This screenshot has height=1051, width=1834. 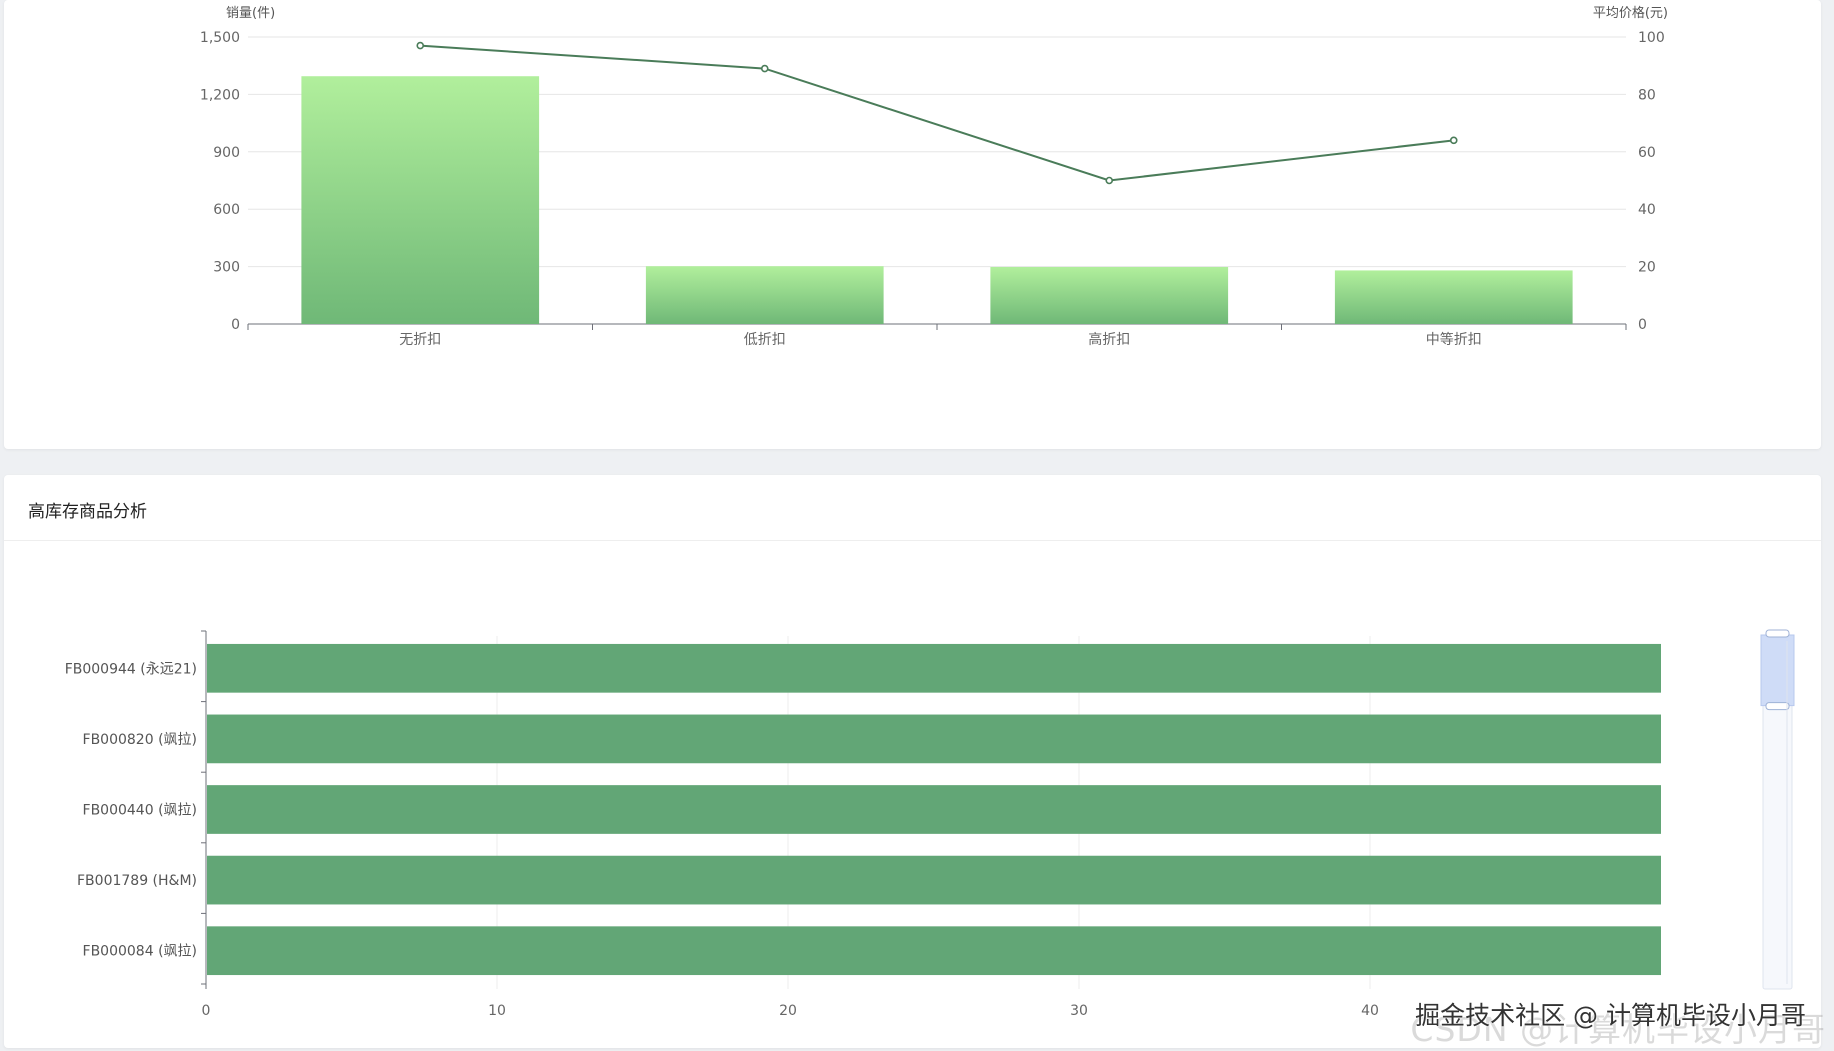 I want to click on y-right-tick-label: 20, so click(x=1647, y=268).